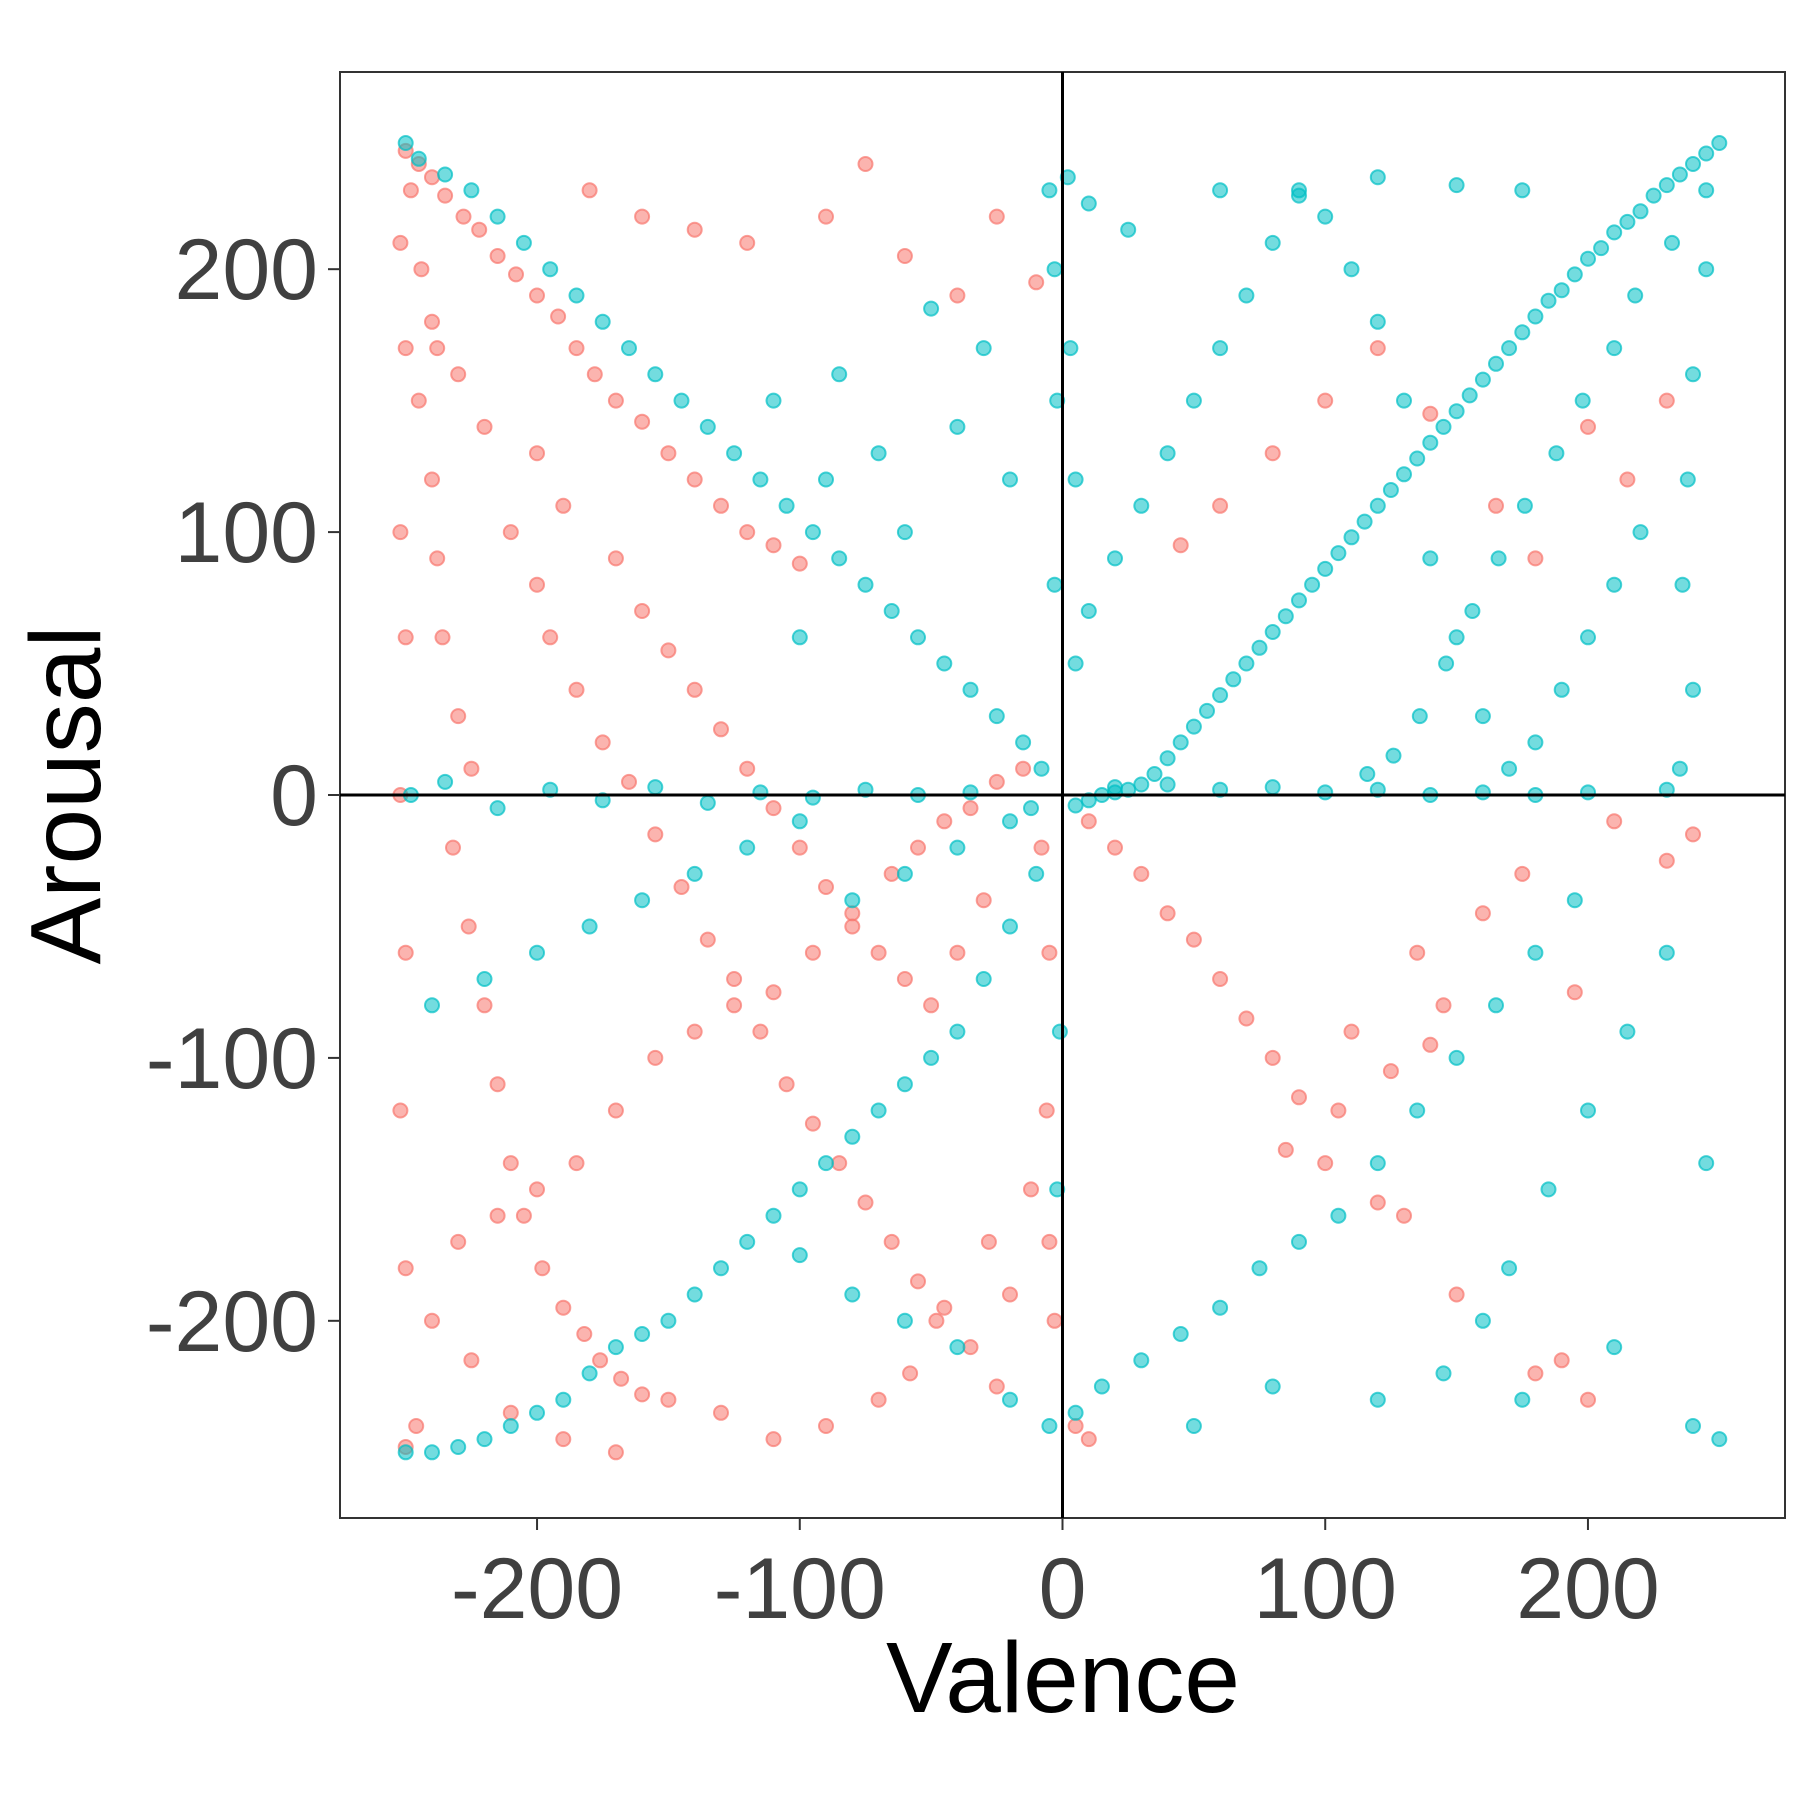 The height and width of the screenshot is (1800, 1800). Describe the element at coordinates (247, 270) in the screenshot. I see `y-tick-label: 200` at that location.